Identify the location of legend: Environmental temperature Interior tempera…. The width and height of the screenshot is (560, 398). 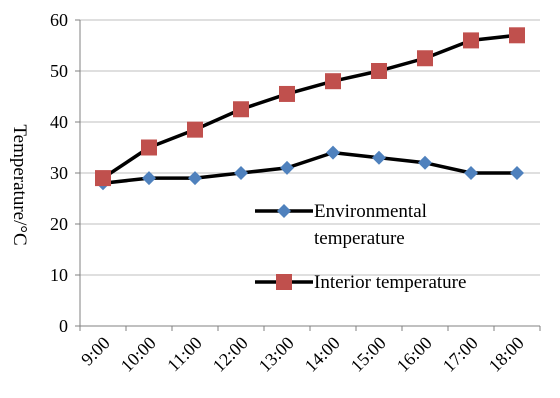
(360, 247).